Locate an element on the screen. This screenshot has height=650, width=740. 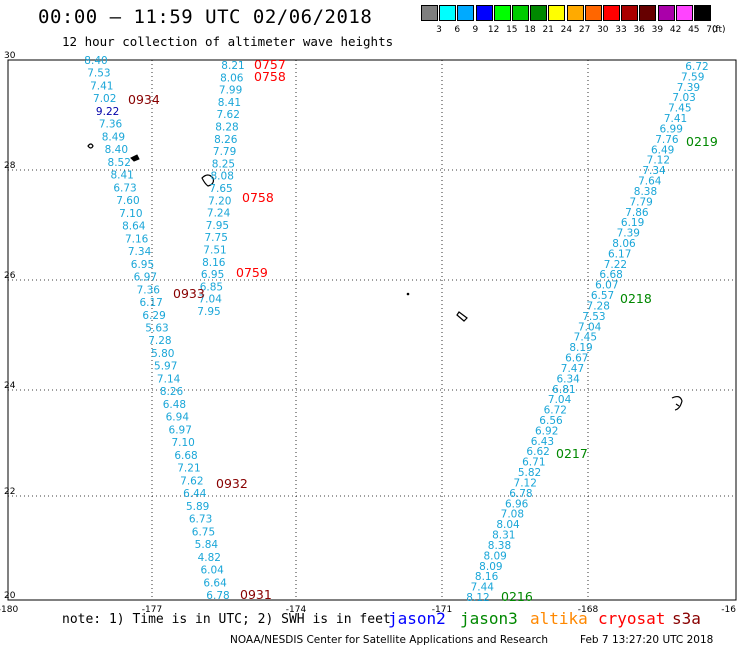
track-a-value: 8.49 is located at coordinates (113, 137).